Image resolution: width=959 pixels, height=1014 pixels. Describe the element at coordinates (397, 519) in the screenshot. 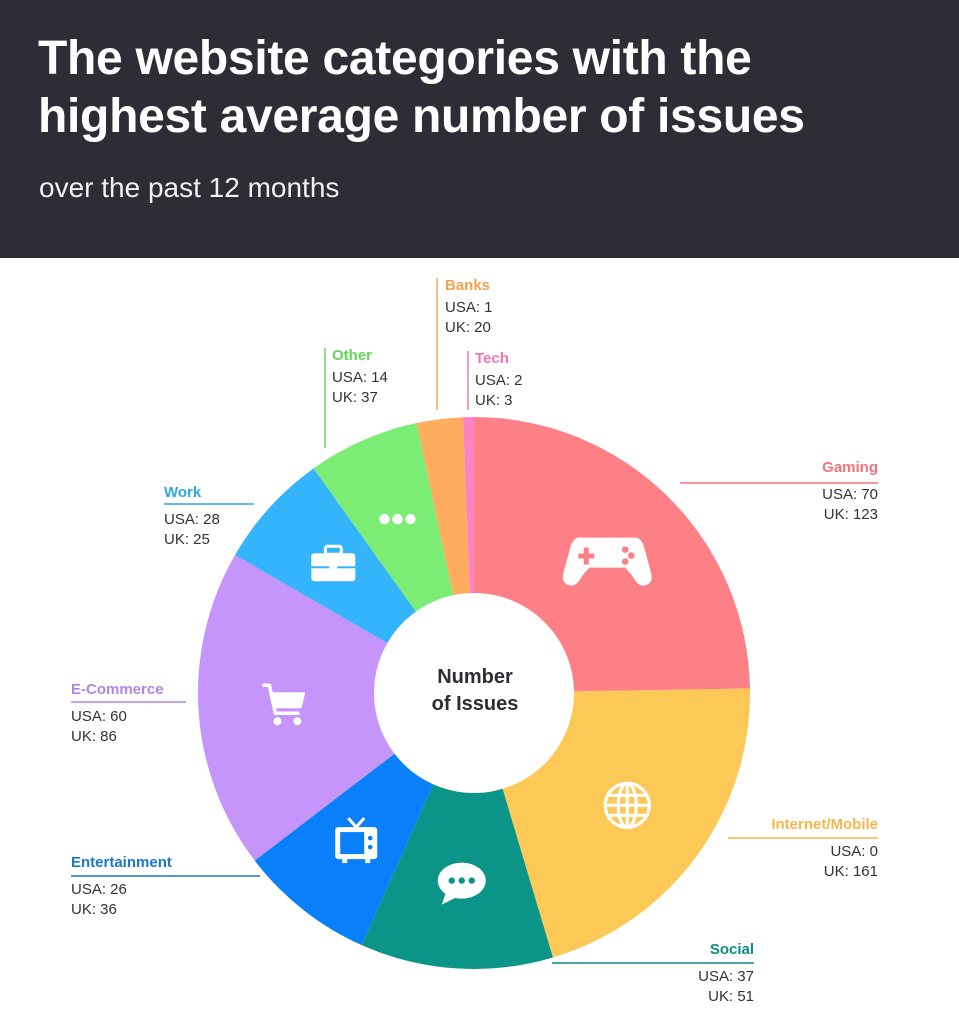

I see `more-dots-icon` at that location.